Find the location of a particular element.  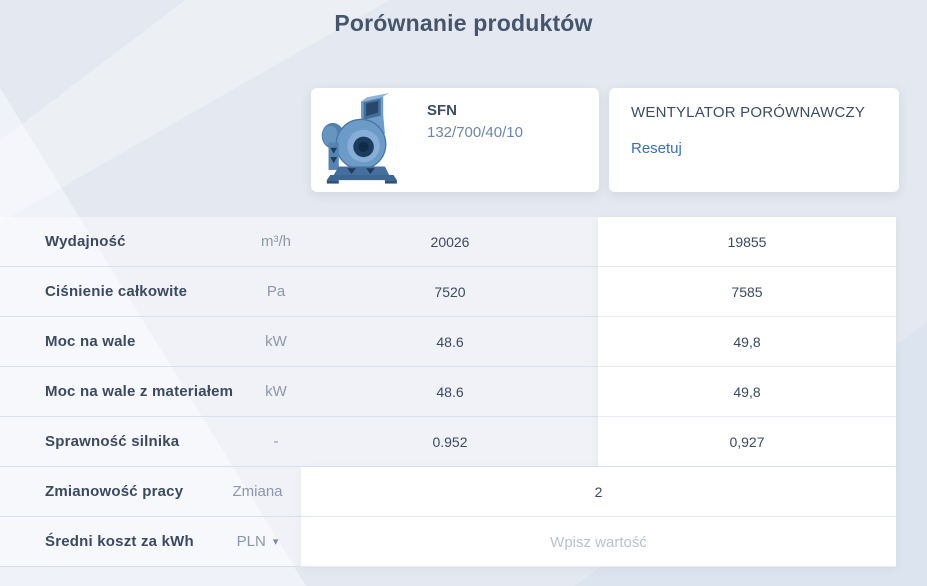

cost-value-input is located at coordinates (598, 541).